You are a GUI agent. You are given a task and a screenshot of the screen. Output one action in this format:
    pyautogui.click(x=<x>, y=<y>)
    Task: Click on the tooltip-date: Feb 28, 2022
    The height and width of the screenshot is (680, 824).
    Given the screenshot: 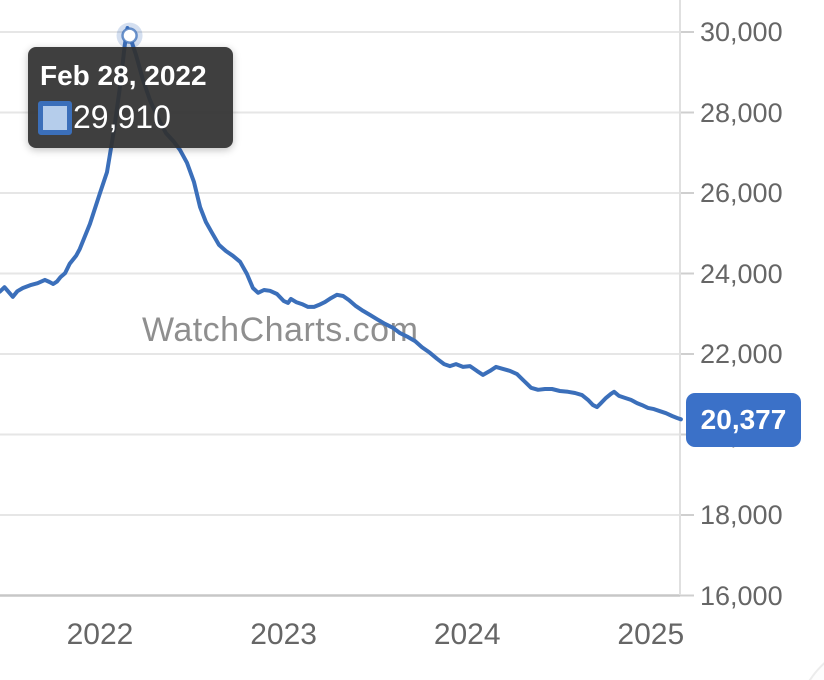 What is the action you would take?
    pyautogui.click(x=123, y=75)
    